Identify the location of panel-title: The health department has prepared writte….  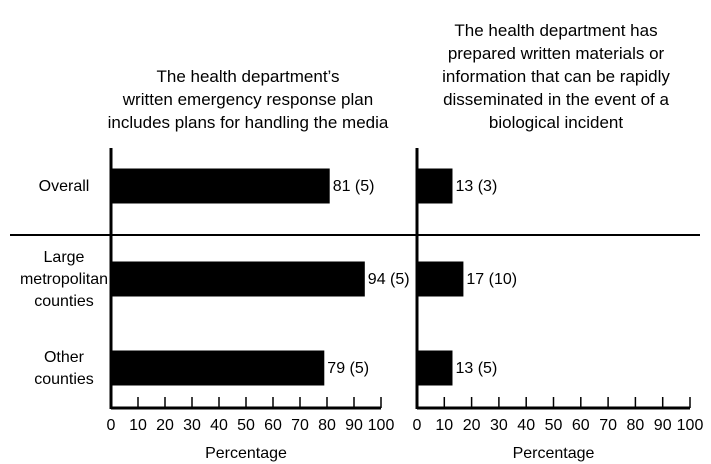
(556, 76).